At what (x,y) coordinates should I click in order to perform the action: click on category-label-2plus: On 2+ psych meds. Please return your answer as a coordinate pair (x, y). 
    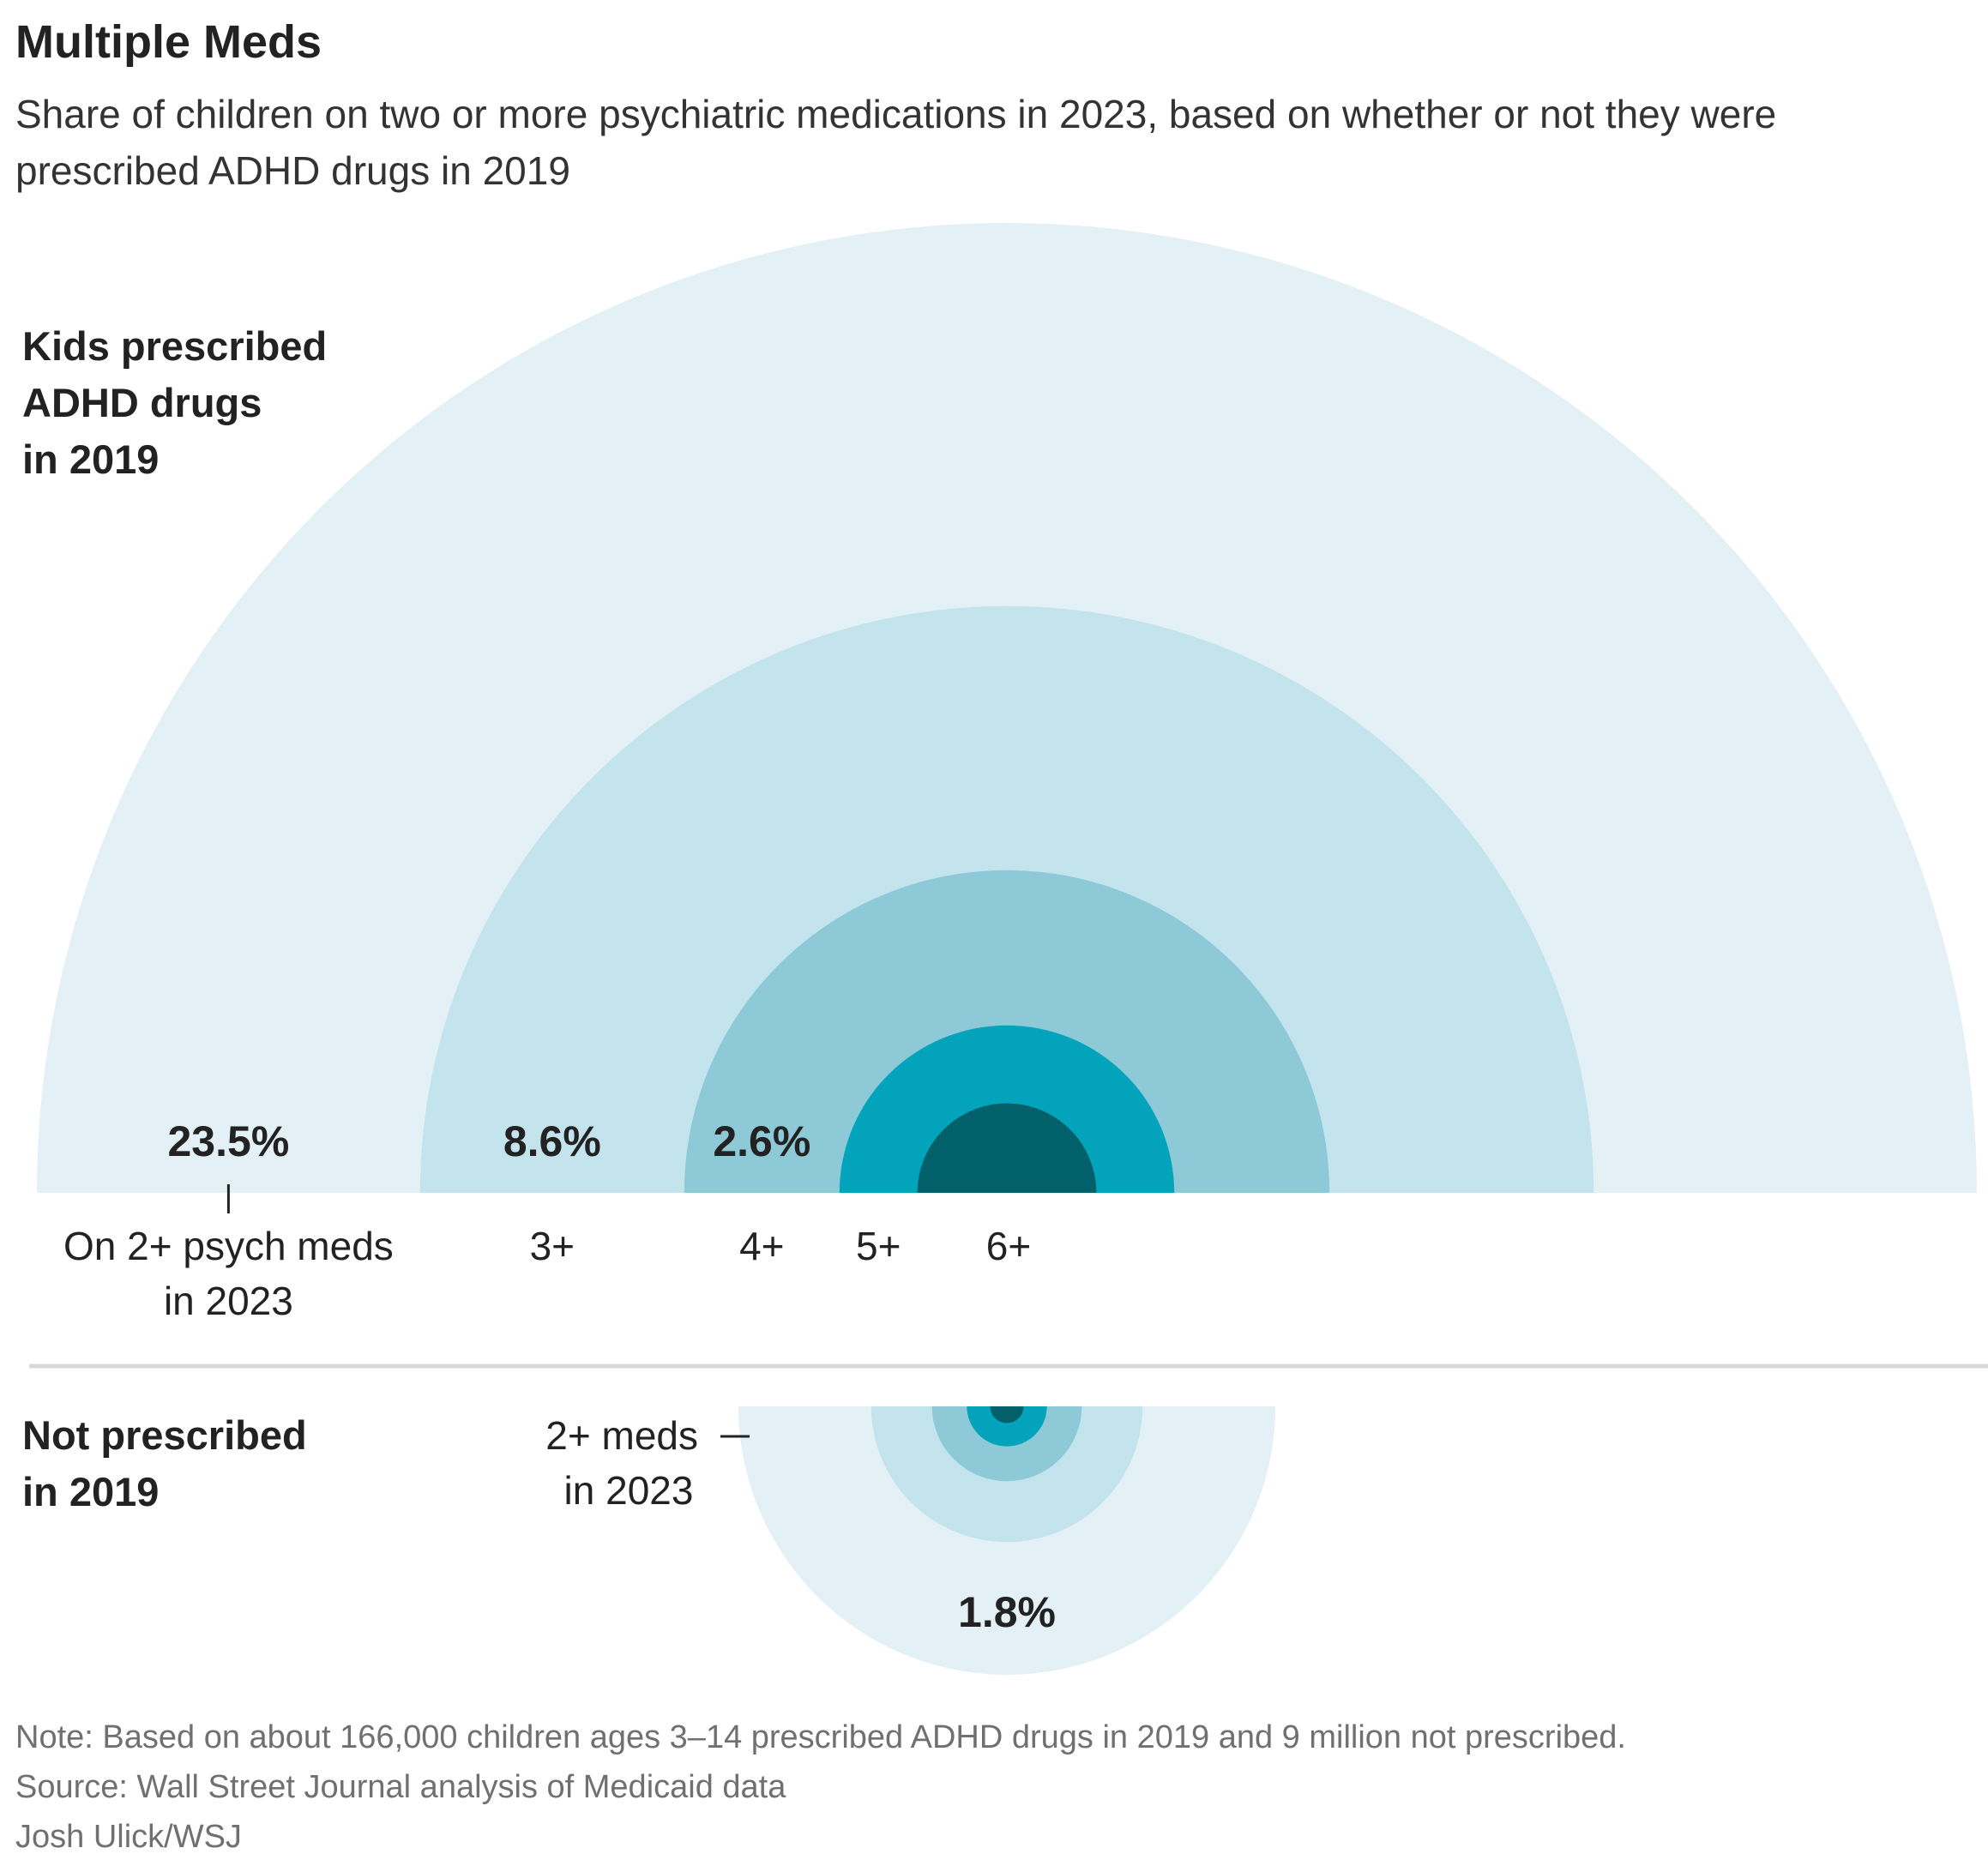
    Looking at the image, I should click on (228, 1246).